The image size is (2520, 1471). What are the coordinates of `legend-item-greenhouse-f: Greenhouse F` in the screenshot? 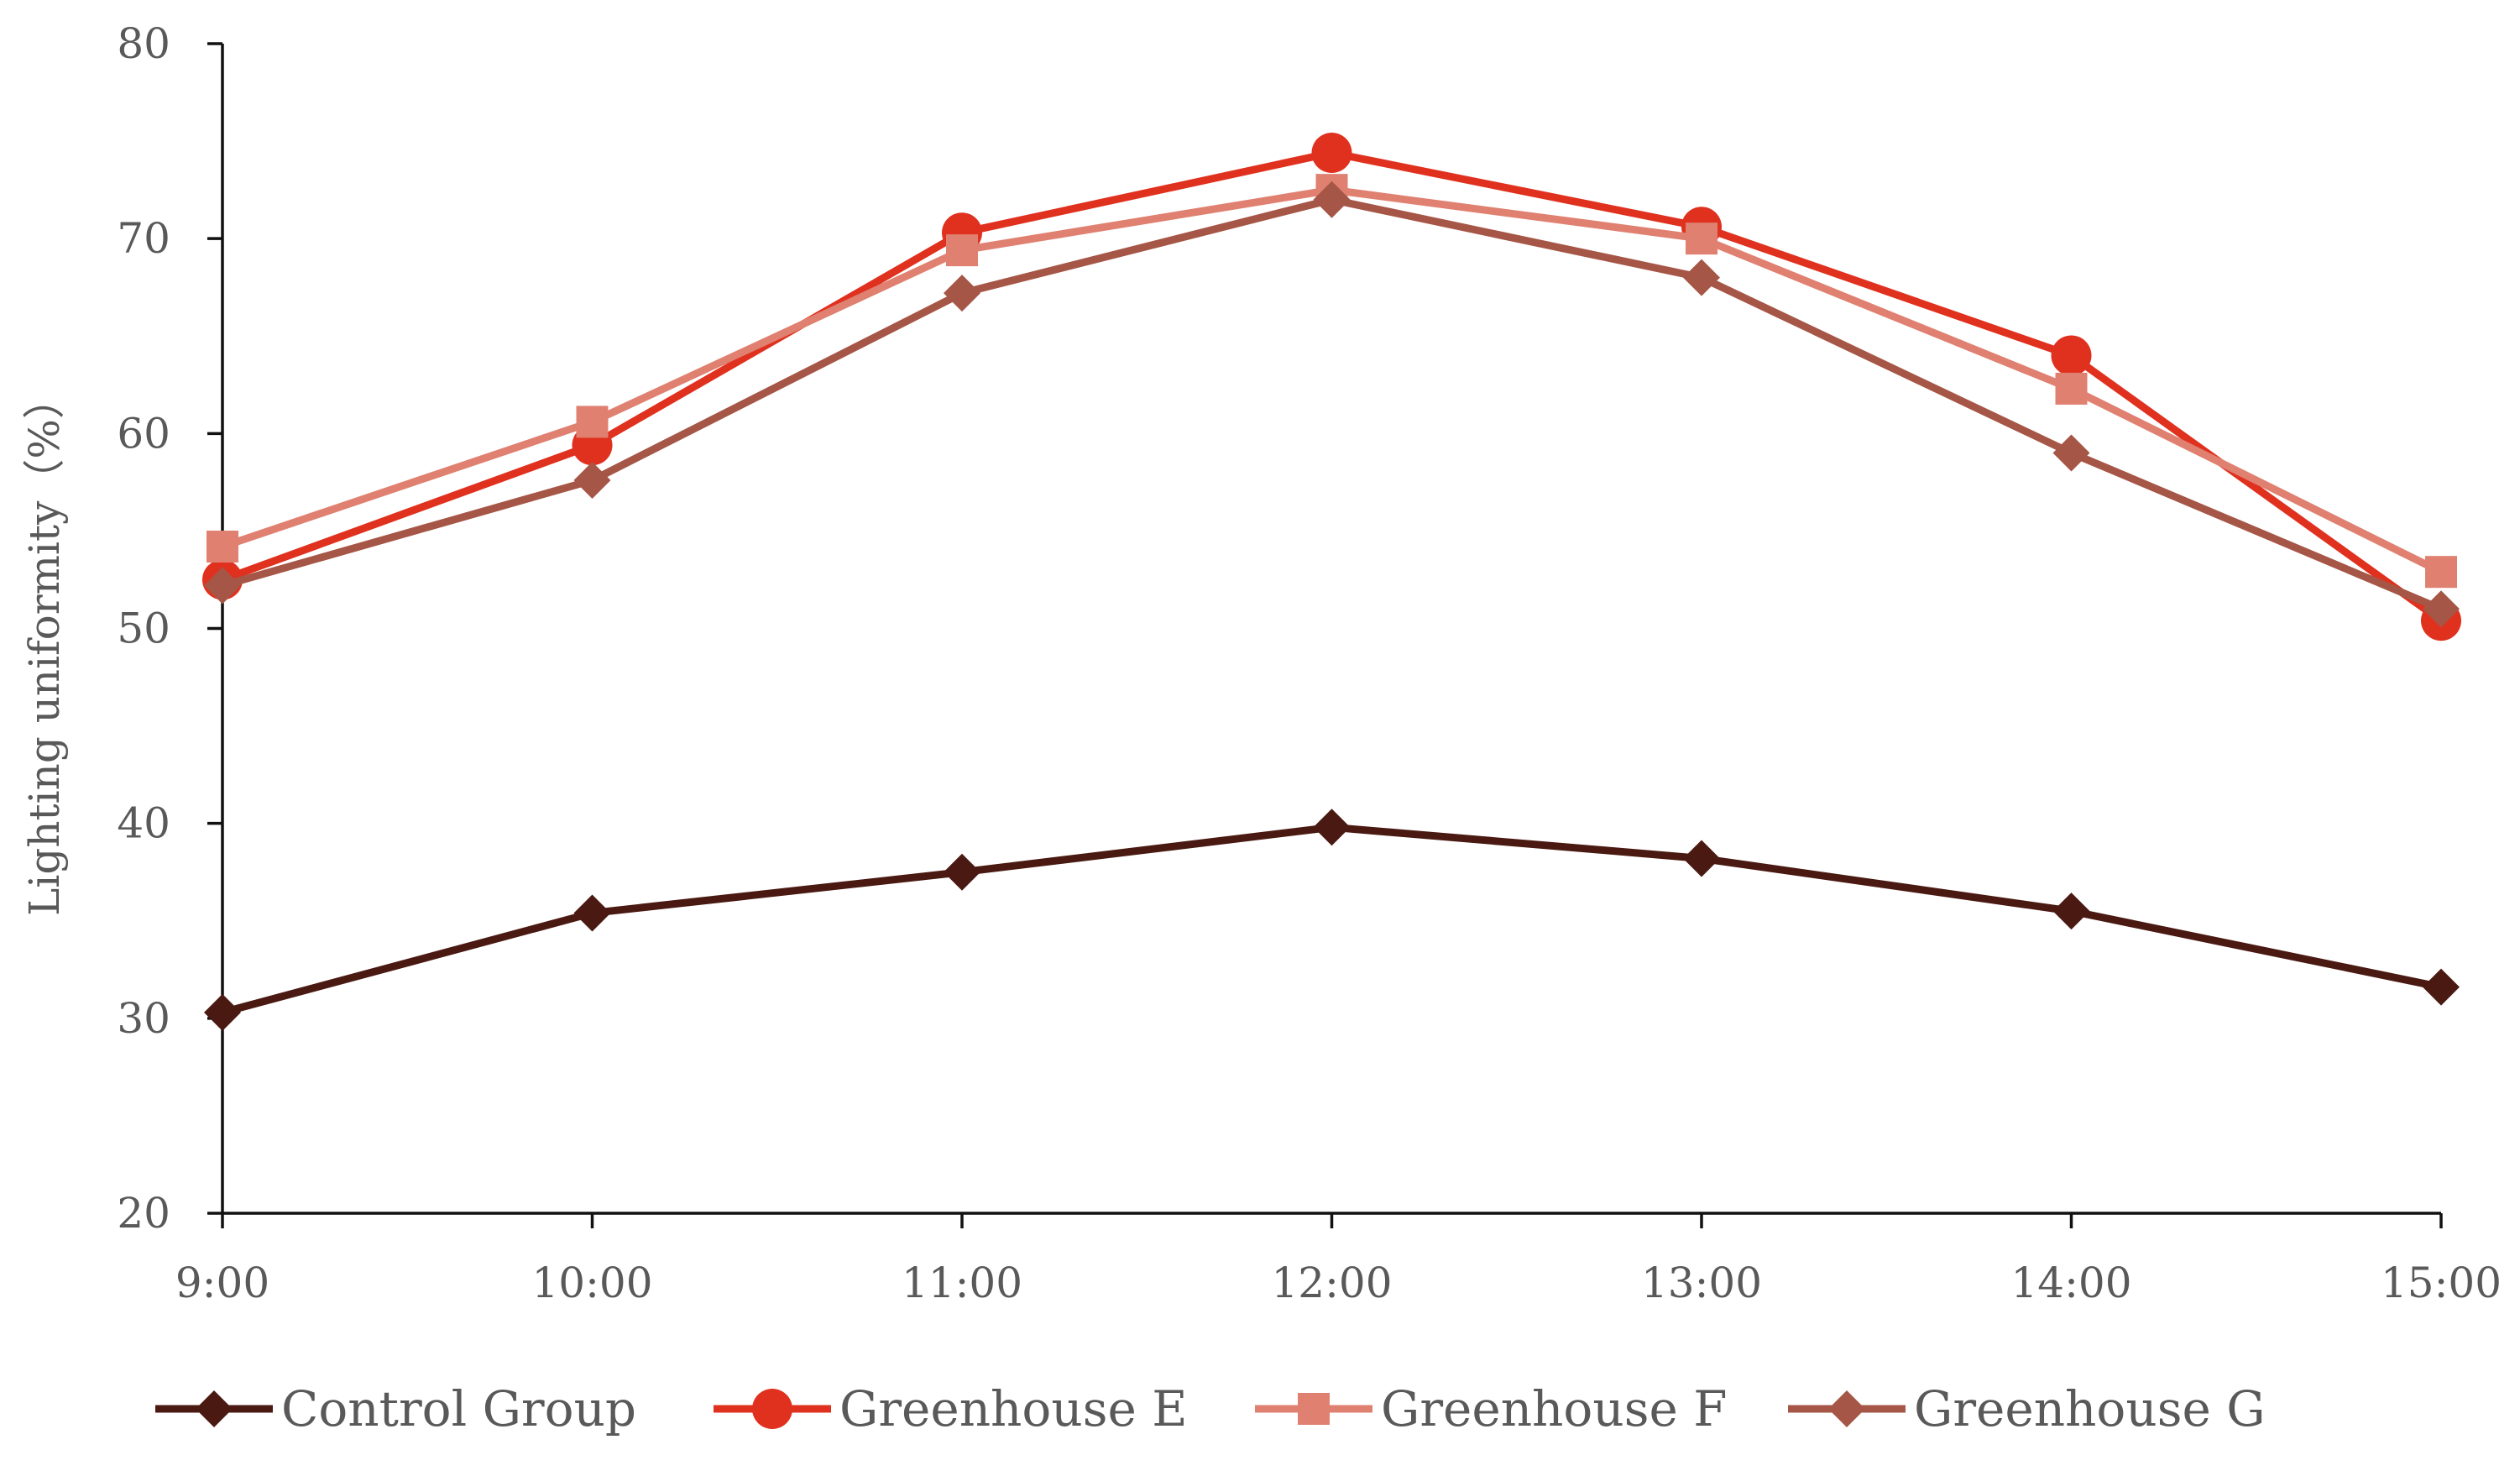 It's located at (1491, 1408).